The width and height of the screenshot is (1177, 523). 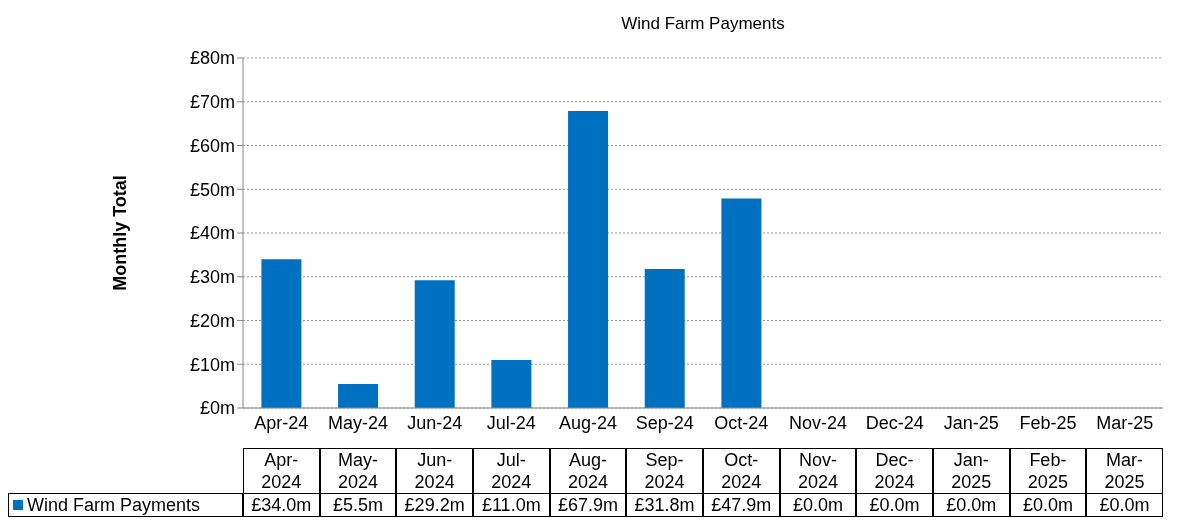 I want to click on text: Jan- 2025, so click(x=971, y=470).